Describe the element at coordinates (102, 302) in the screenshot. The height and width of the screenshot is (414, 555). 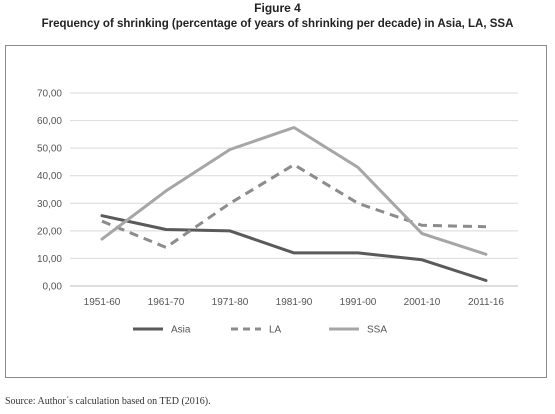
I see `x-tick-label: 1951-60` at that location.